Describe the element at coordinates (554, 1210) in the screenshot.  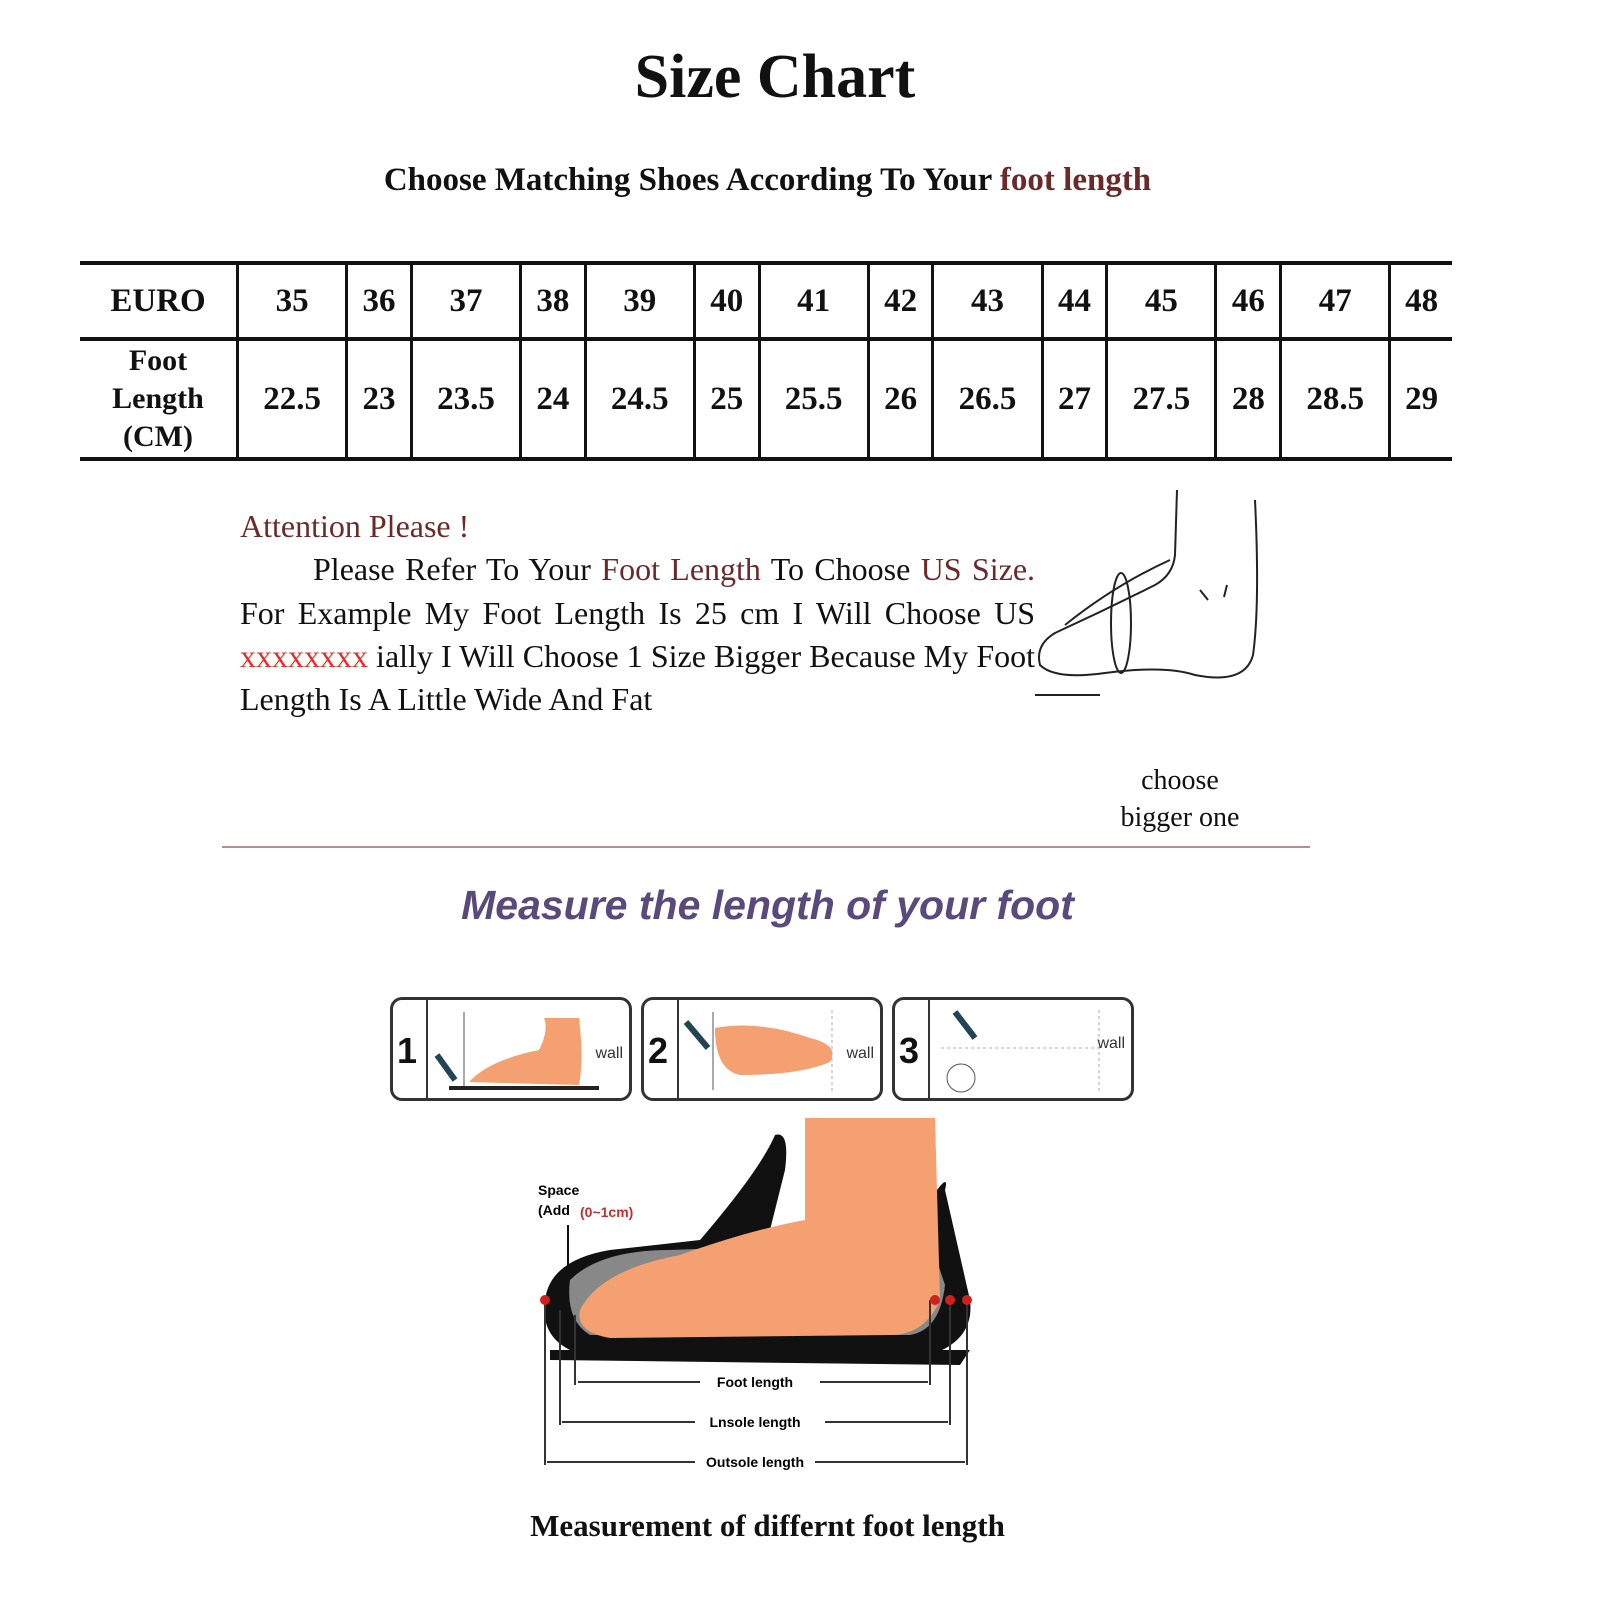
I see `space-add-label: (Add` at that location.